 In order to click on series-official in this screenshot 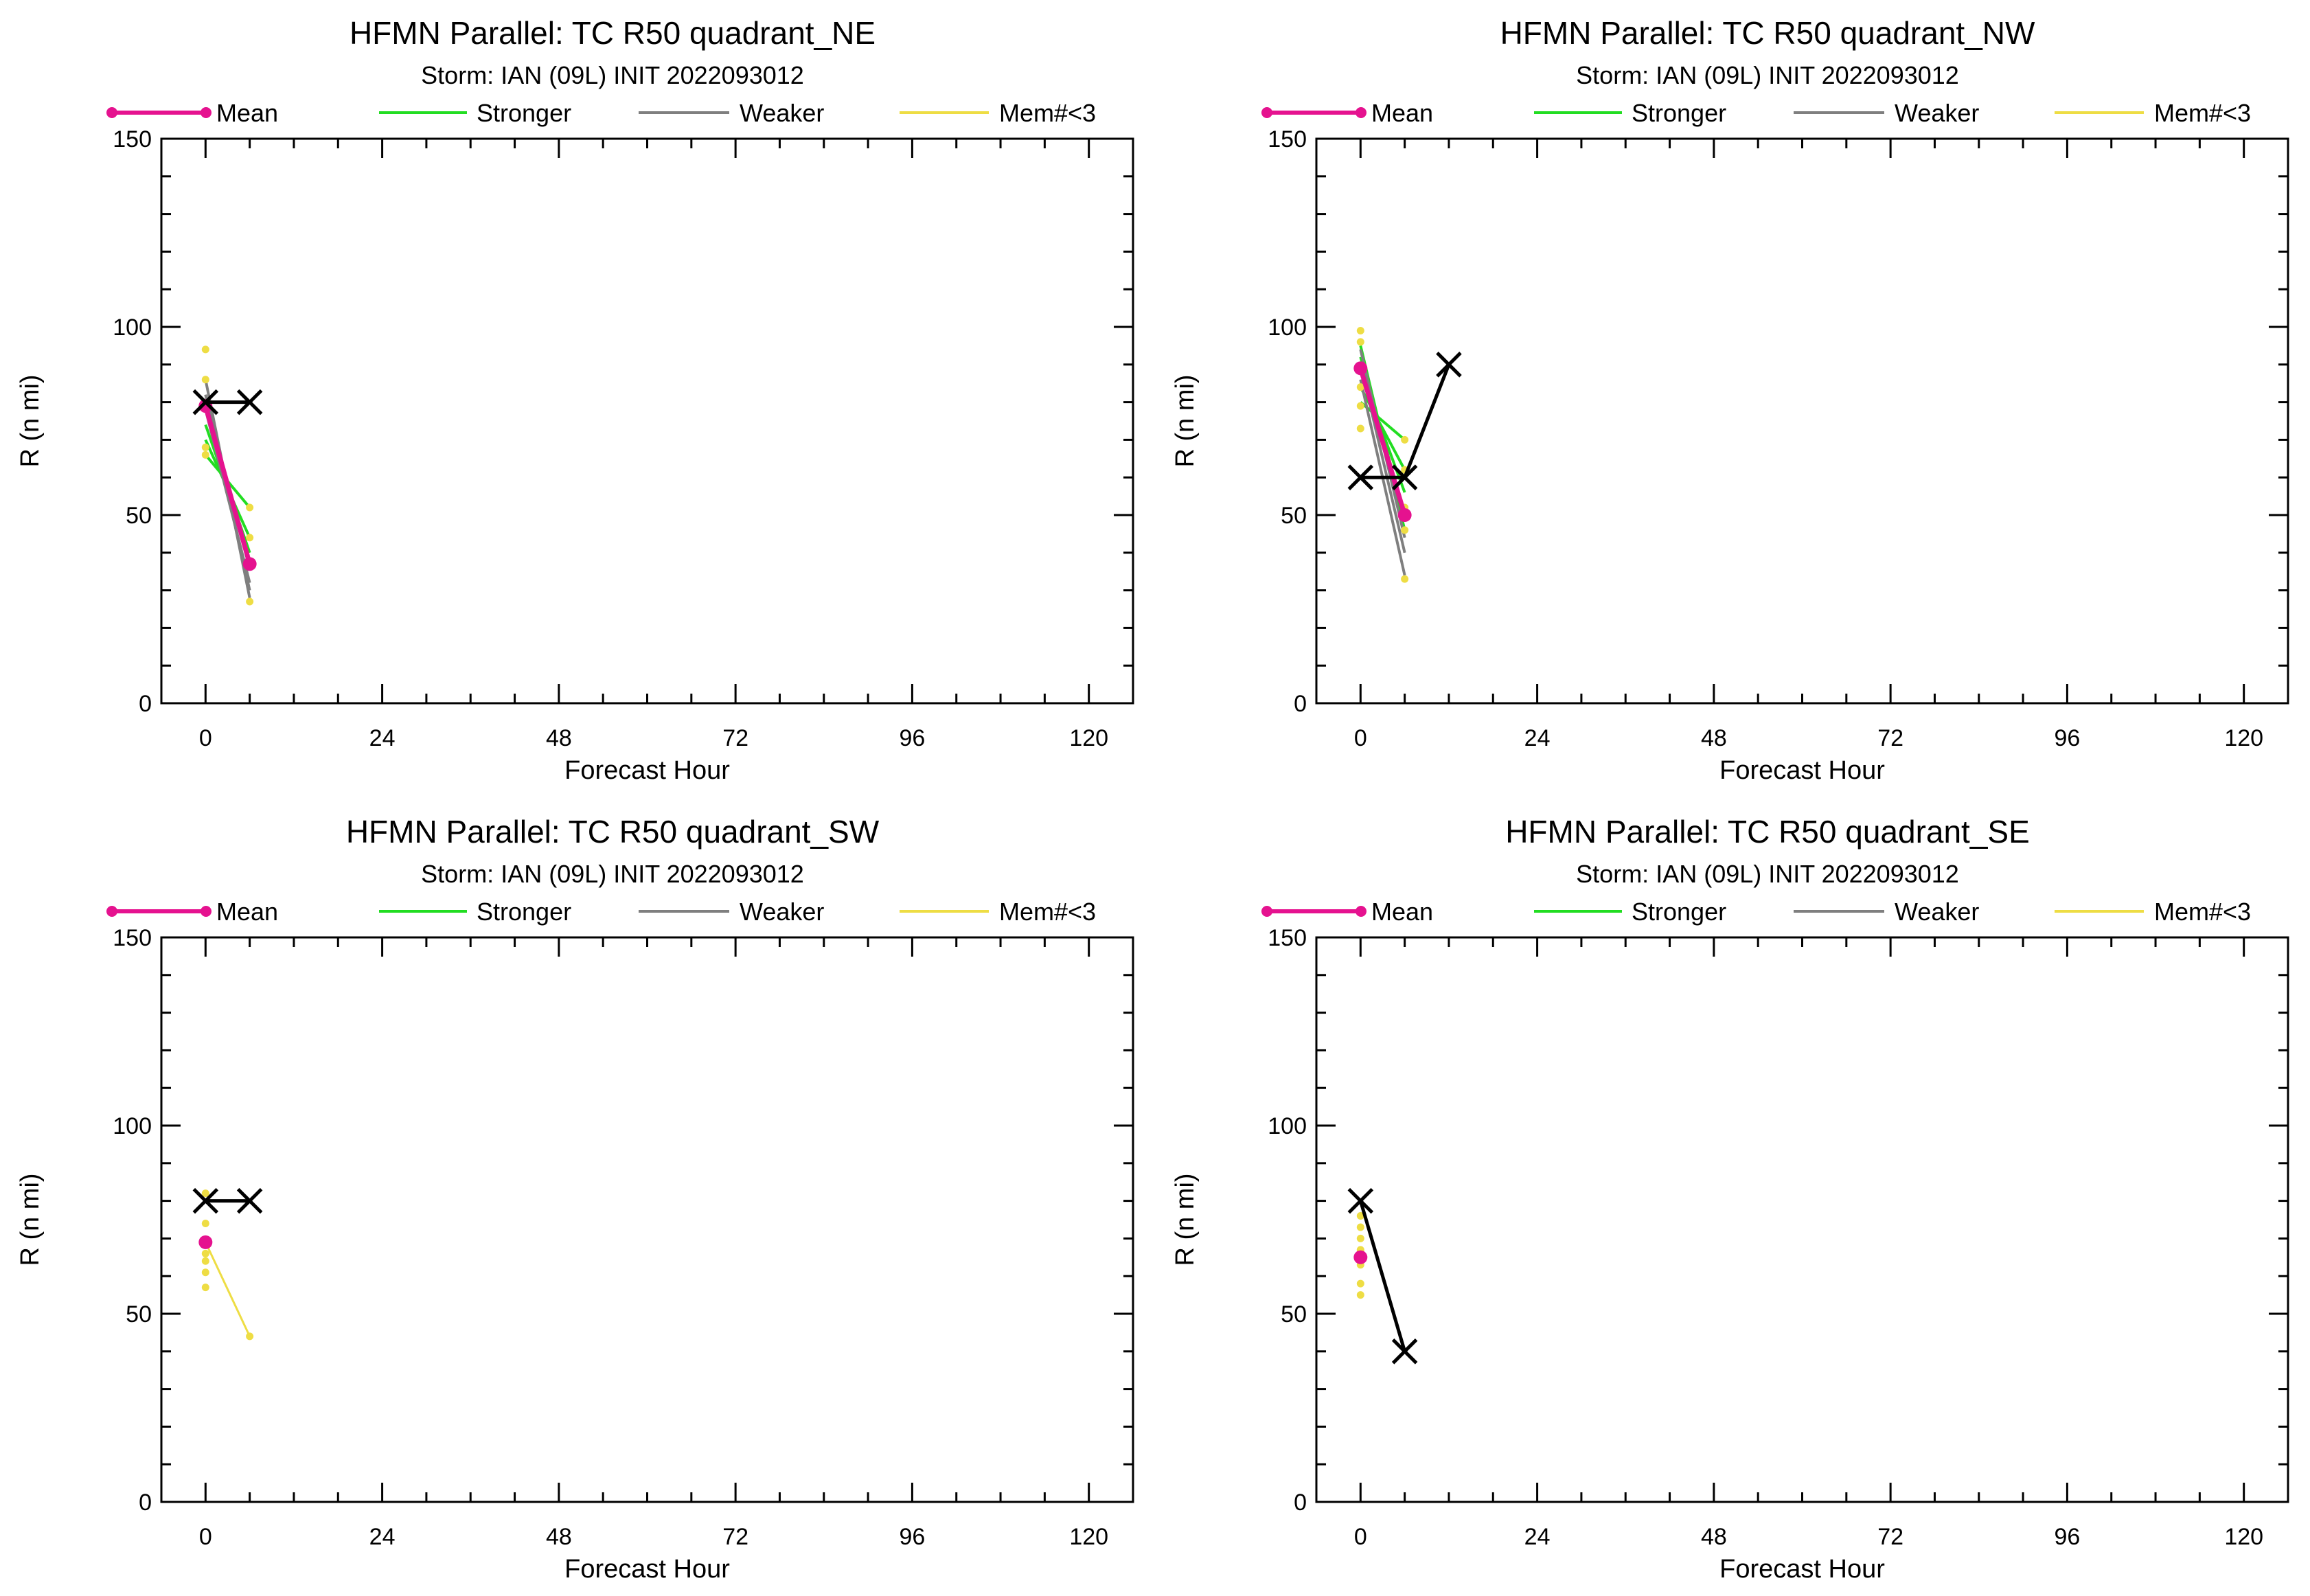, I will do `click(1404, 421)`.